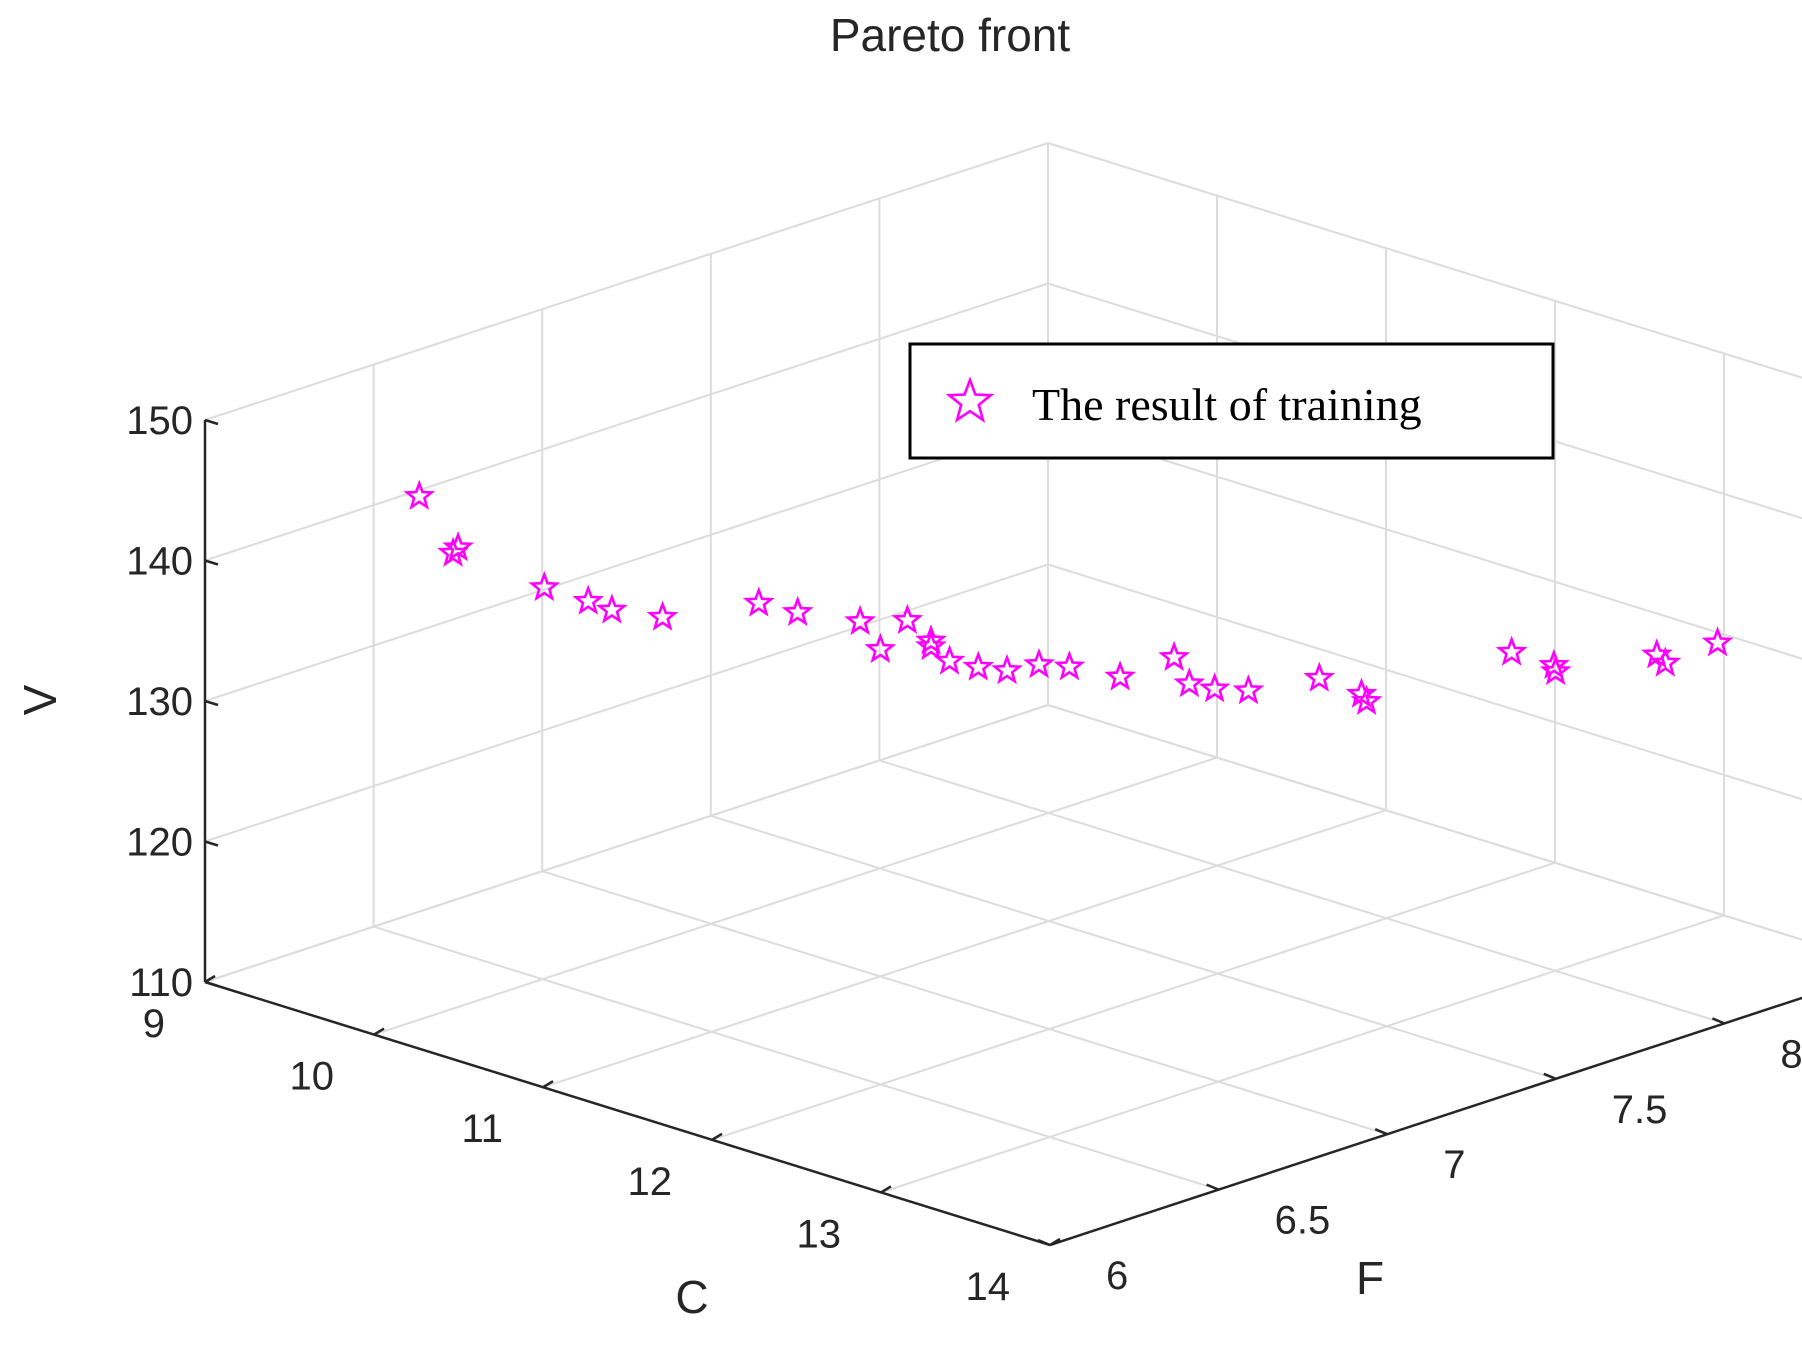  I want to click on legend-label: The result of training, so click(1227, 404).